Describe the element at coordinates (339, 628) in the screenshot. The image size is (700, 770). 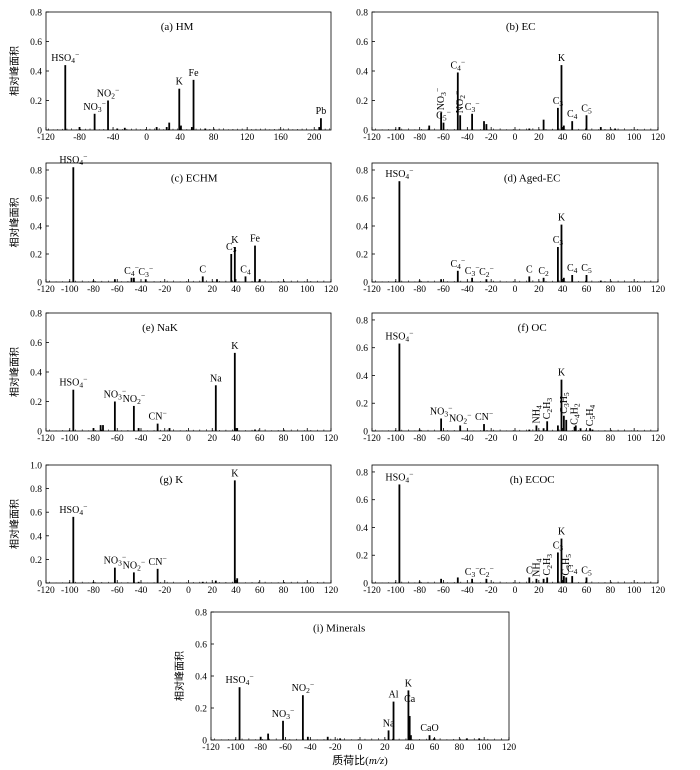
I see `panel-title: (i) Minerals` at that location.